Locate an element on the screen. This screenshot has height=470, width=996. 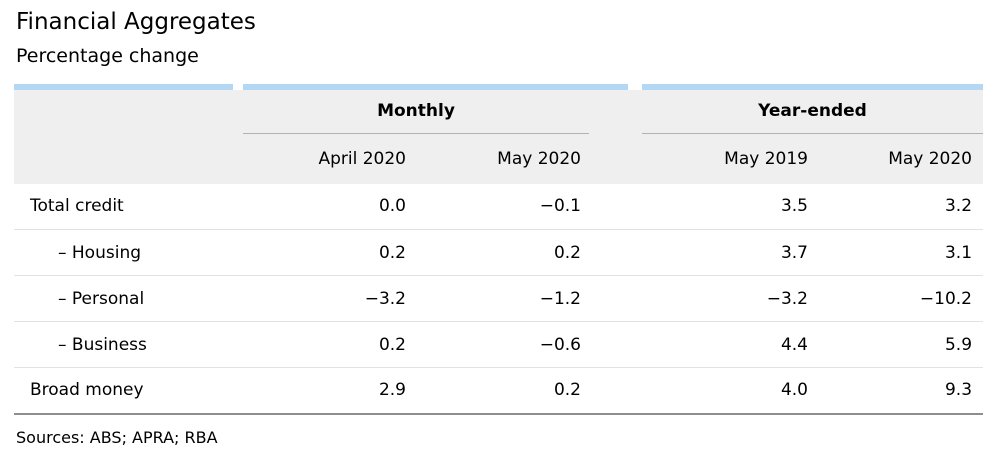
table-row-business: – Business 0.2 −0.6 4.4 5.9 is located at coordinates (499, 344).